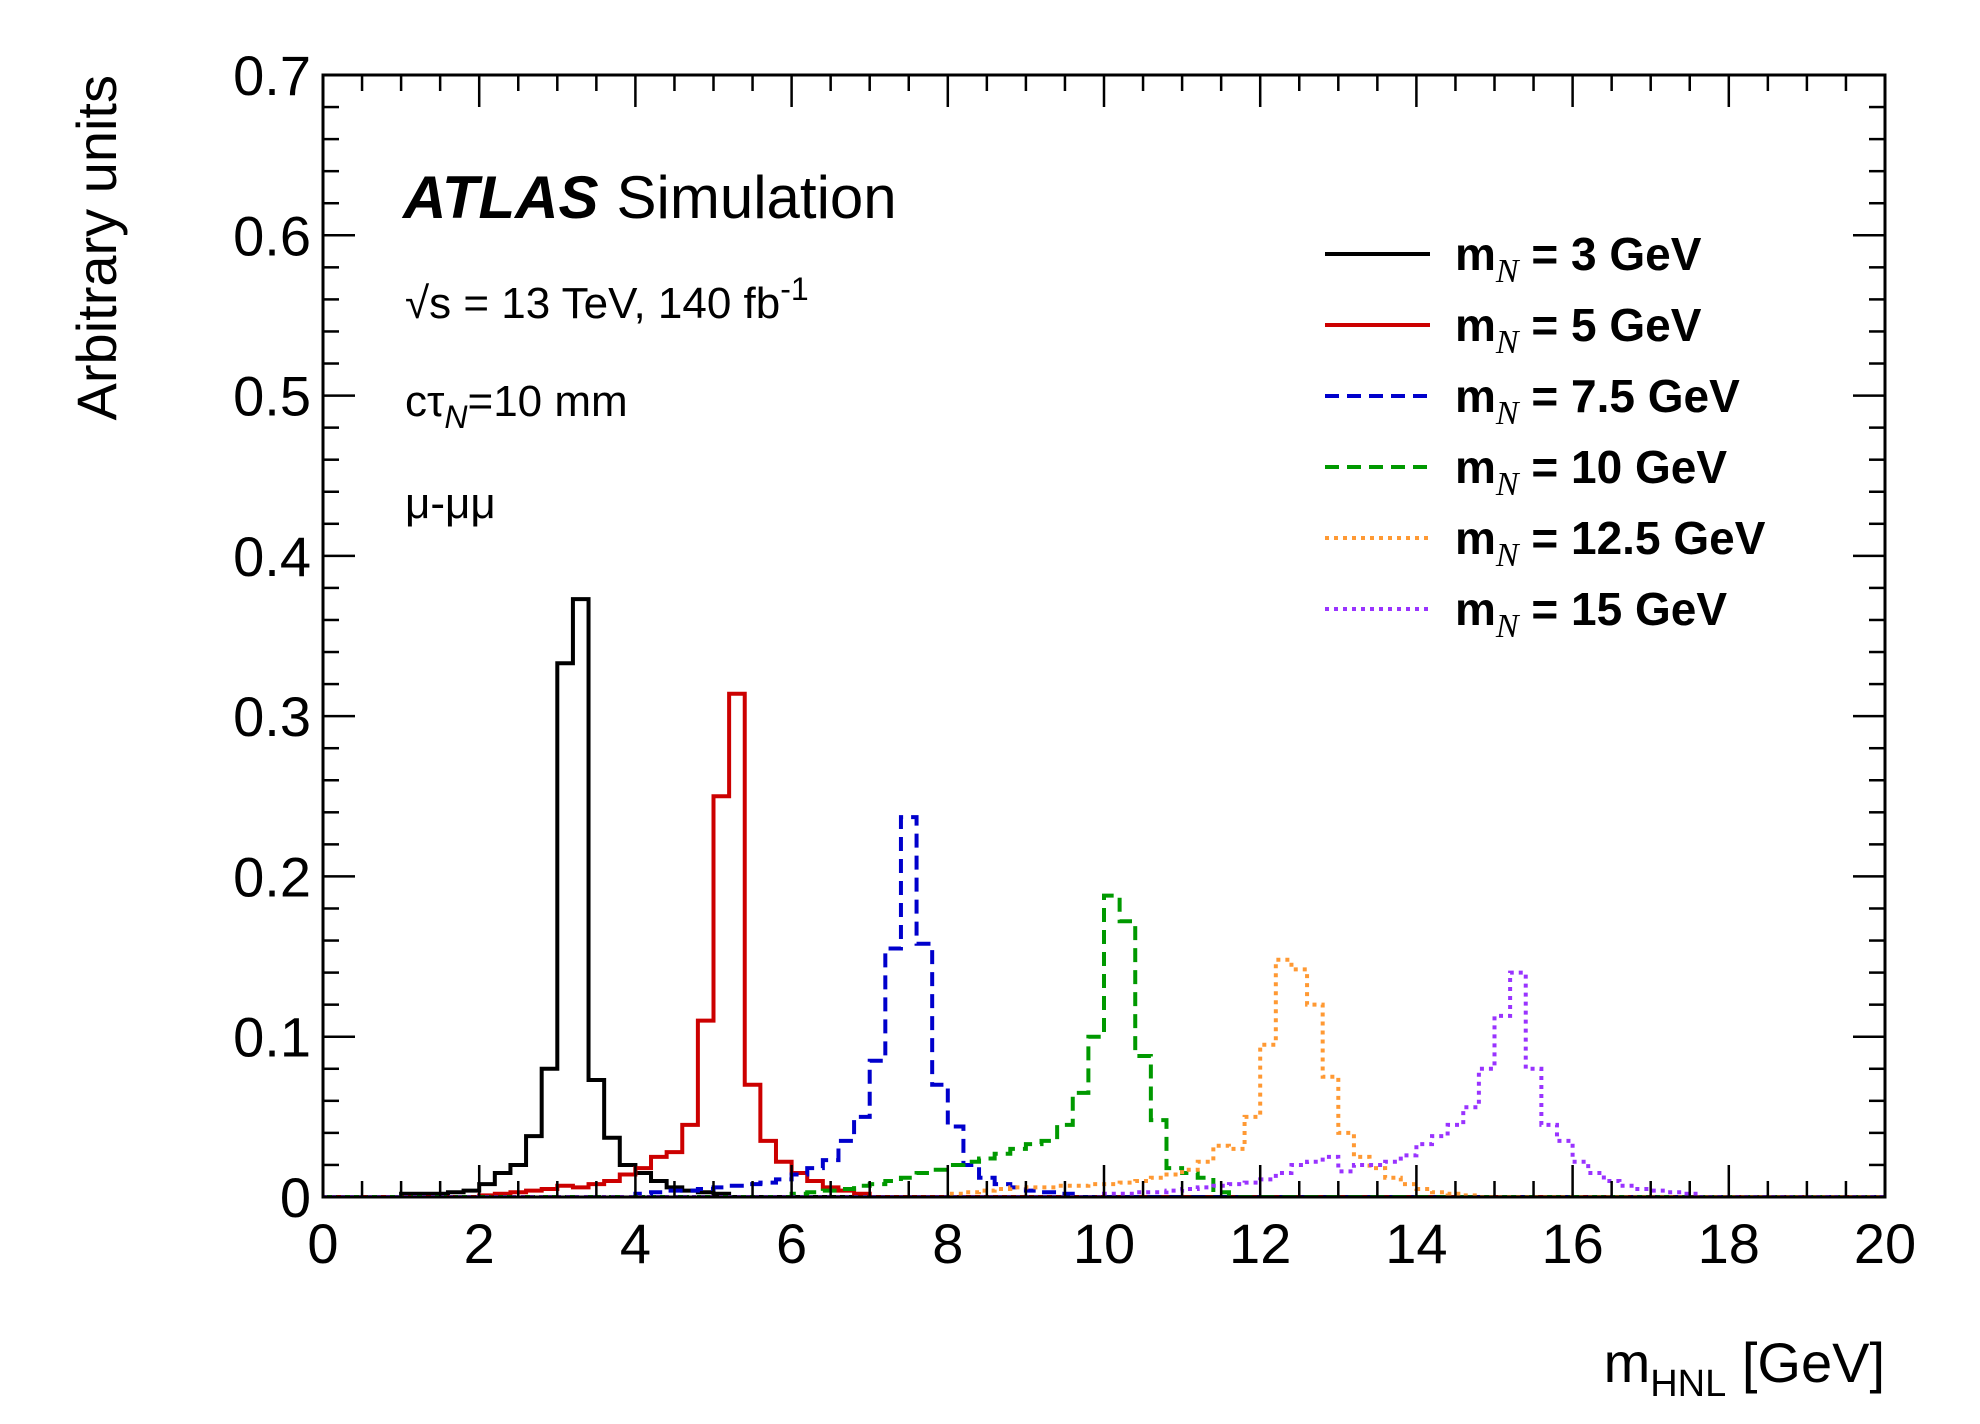 The width and height of the screenshot is (1980, 1424). I want to click on x-axis-title-unit: [GeV], so click(1805, 1362).